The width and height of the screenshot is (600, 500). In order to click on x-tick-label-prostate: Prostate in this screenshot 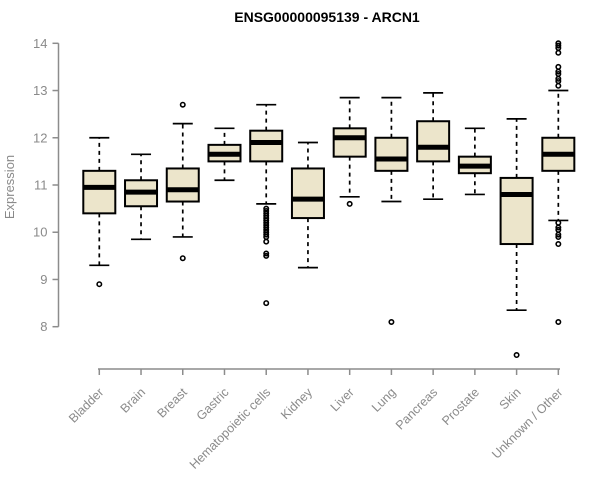, I will do `click(460, 406)`.